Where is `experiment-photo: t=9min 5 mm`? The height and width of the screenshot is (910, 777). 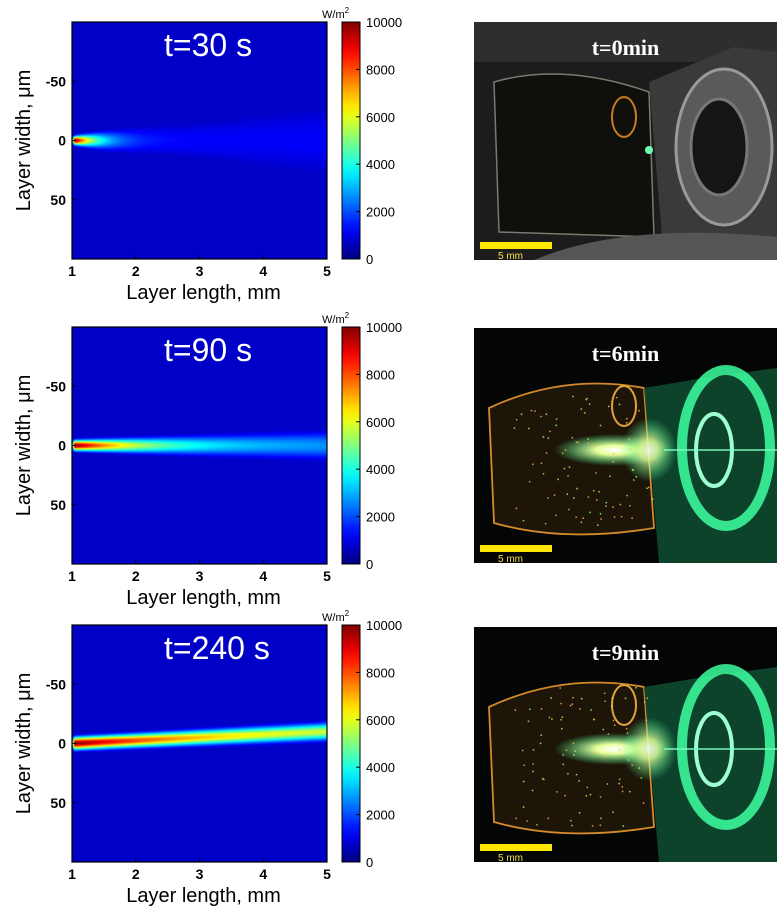
experiment-photo: t=9min 5 mm is located at coordinates (625, 745).